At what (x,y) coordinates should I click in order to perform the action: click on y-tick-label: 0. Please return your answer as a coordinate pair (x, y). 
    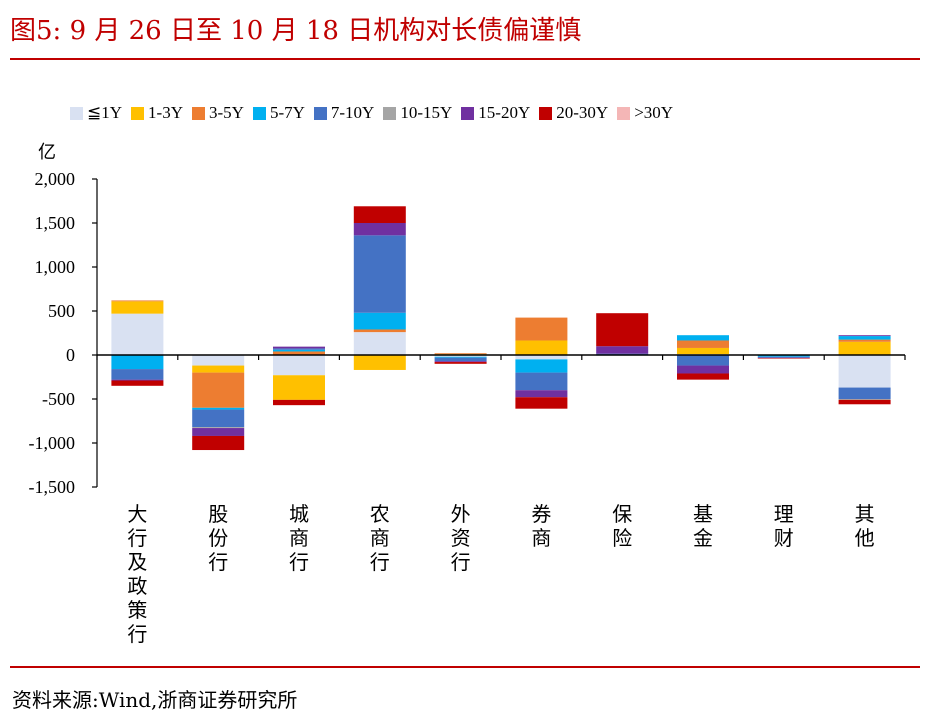
    Looking at the image, I should click on (70, 355).